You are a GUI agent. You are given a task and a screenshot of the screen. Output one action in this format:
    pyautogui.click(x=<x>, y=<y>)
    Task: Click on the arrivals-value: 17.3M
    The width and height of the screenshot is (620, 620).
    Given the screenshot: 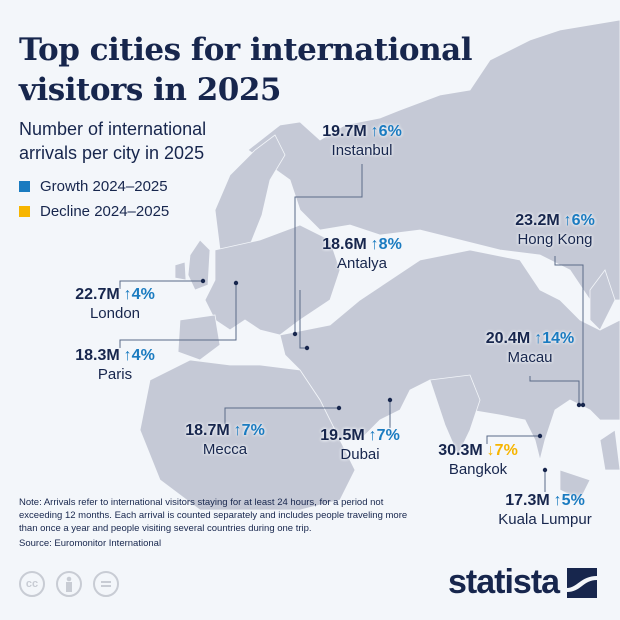 What is the action you would take?
    pyautogui.click(x=527, y=500)
    